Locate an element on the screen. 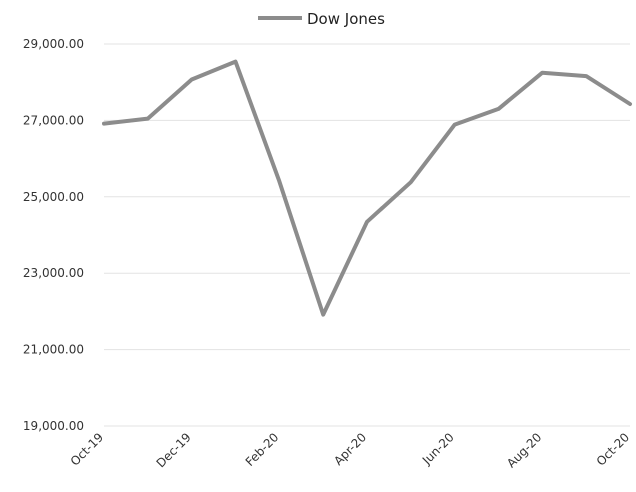  x-tick-label: Jun-20 is located at coordinates (438, 449).